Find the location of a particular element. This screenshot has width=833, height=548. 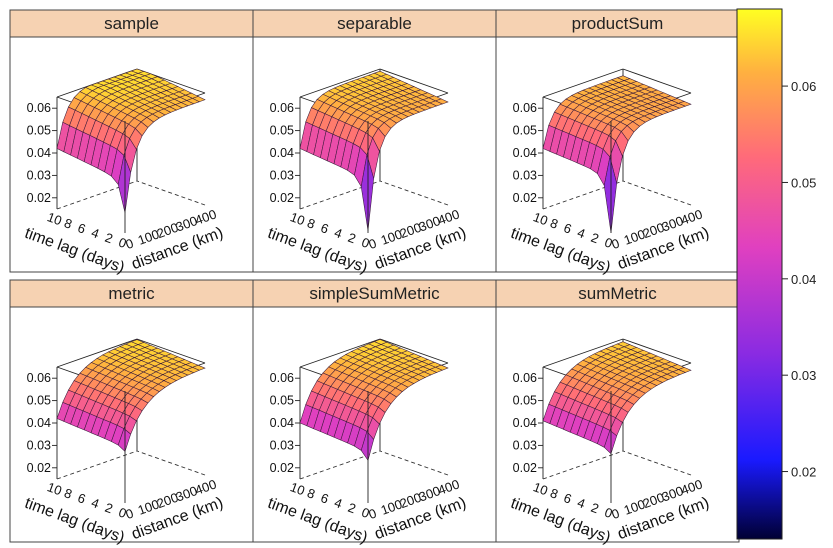

panel-title: productSum is located at coordinates (618, 23).